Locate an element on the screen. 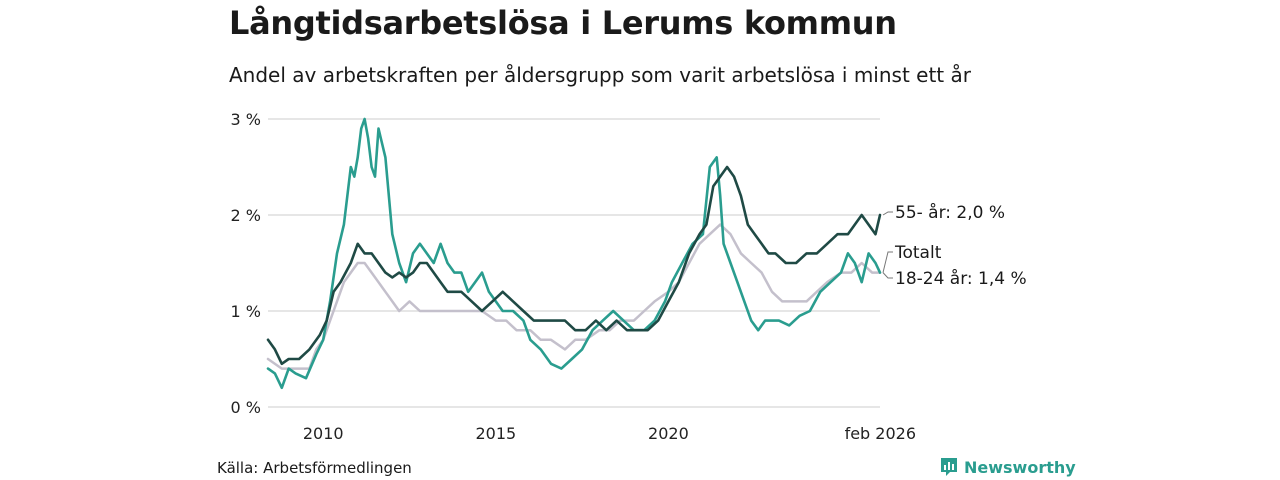  x-tick-label: 2010 is located at coordinates (323, 433).